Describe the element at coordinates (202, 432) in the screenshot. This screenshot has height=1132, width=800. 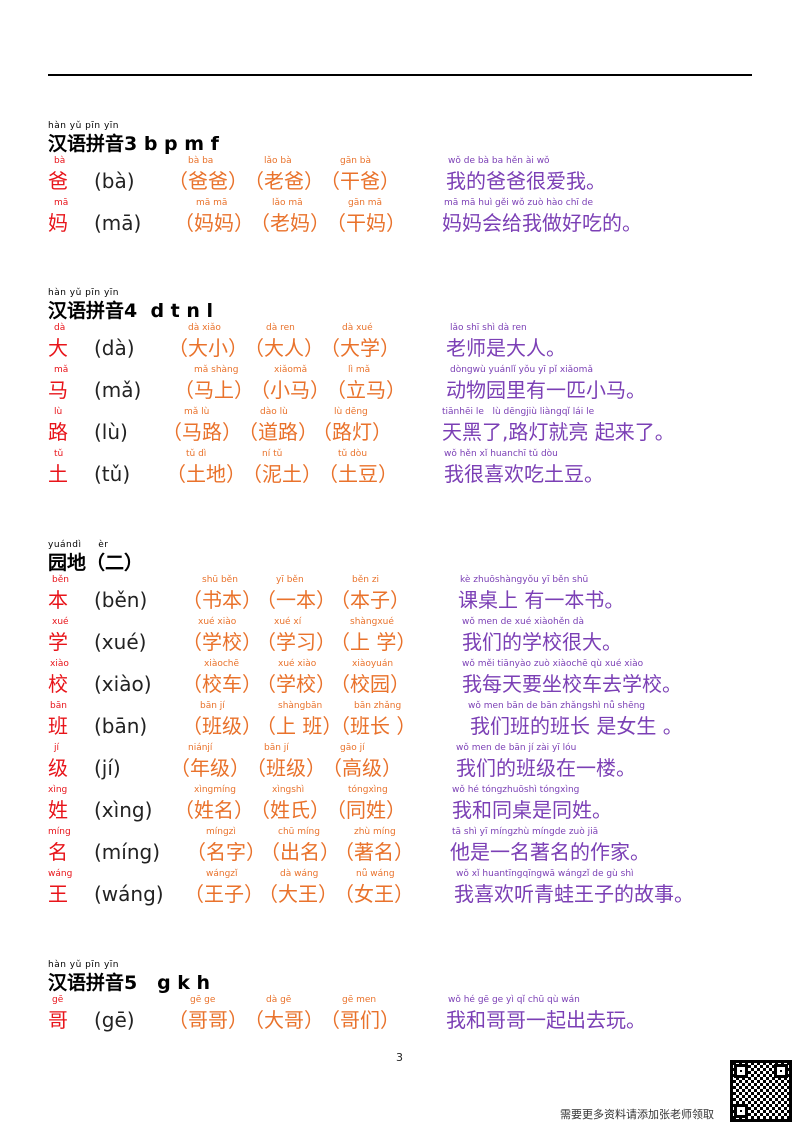
I see `word: （马路）` at that location.